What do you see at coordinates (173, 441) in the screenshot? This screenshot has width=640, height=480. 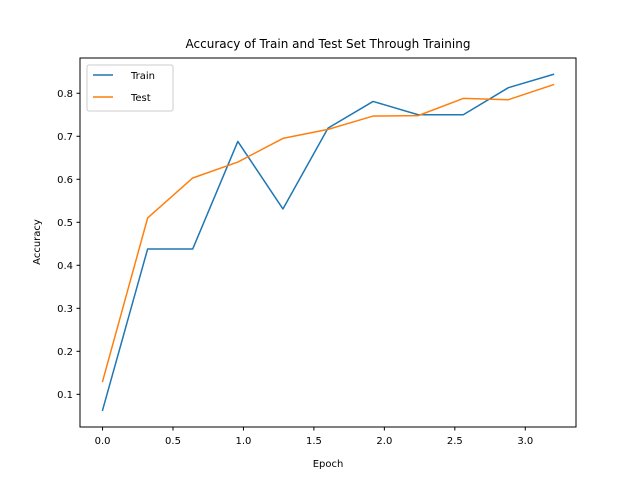 I see `x-tick-label: 0.5` at bounding box center [173, 441].